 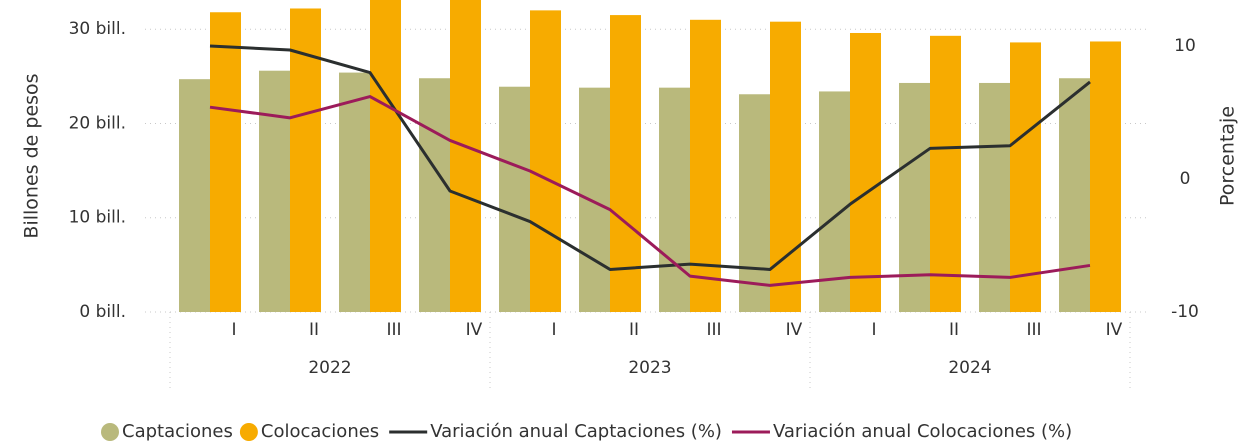 I want to click on legend-label: Variación anual Colocaciones (%), so click(x=922, y=431).